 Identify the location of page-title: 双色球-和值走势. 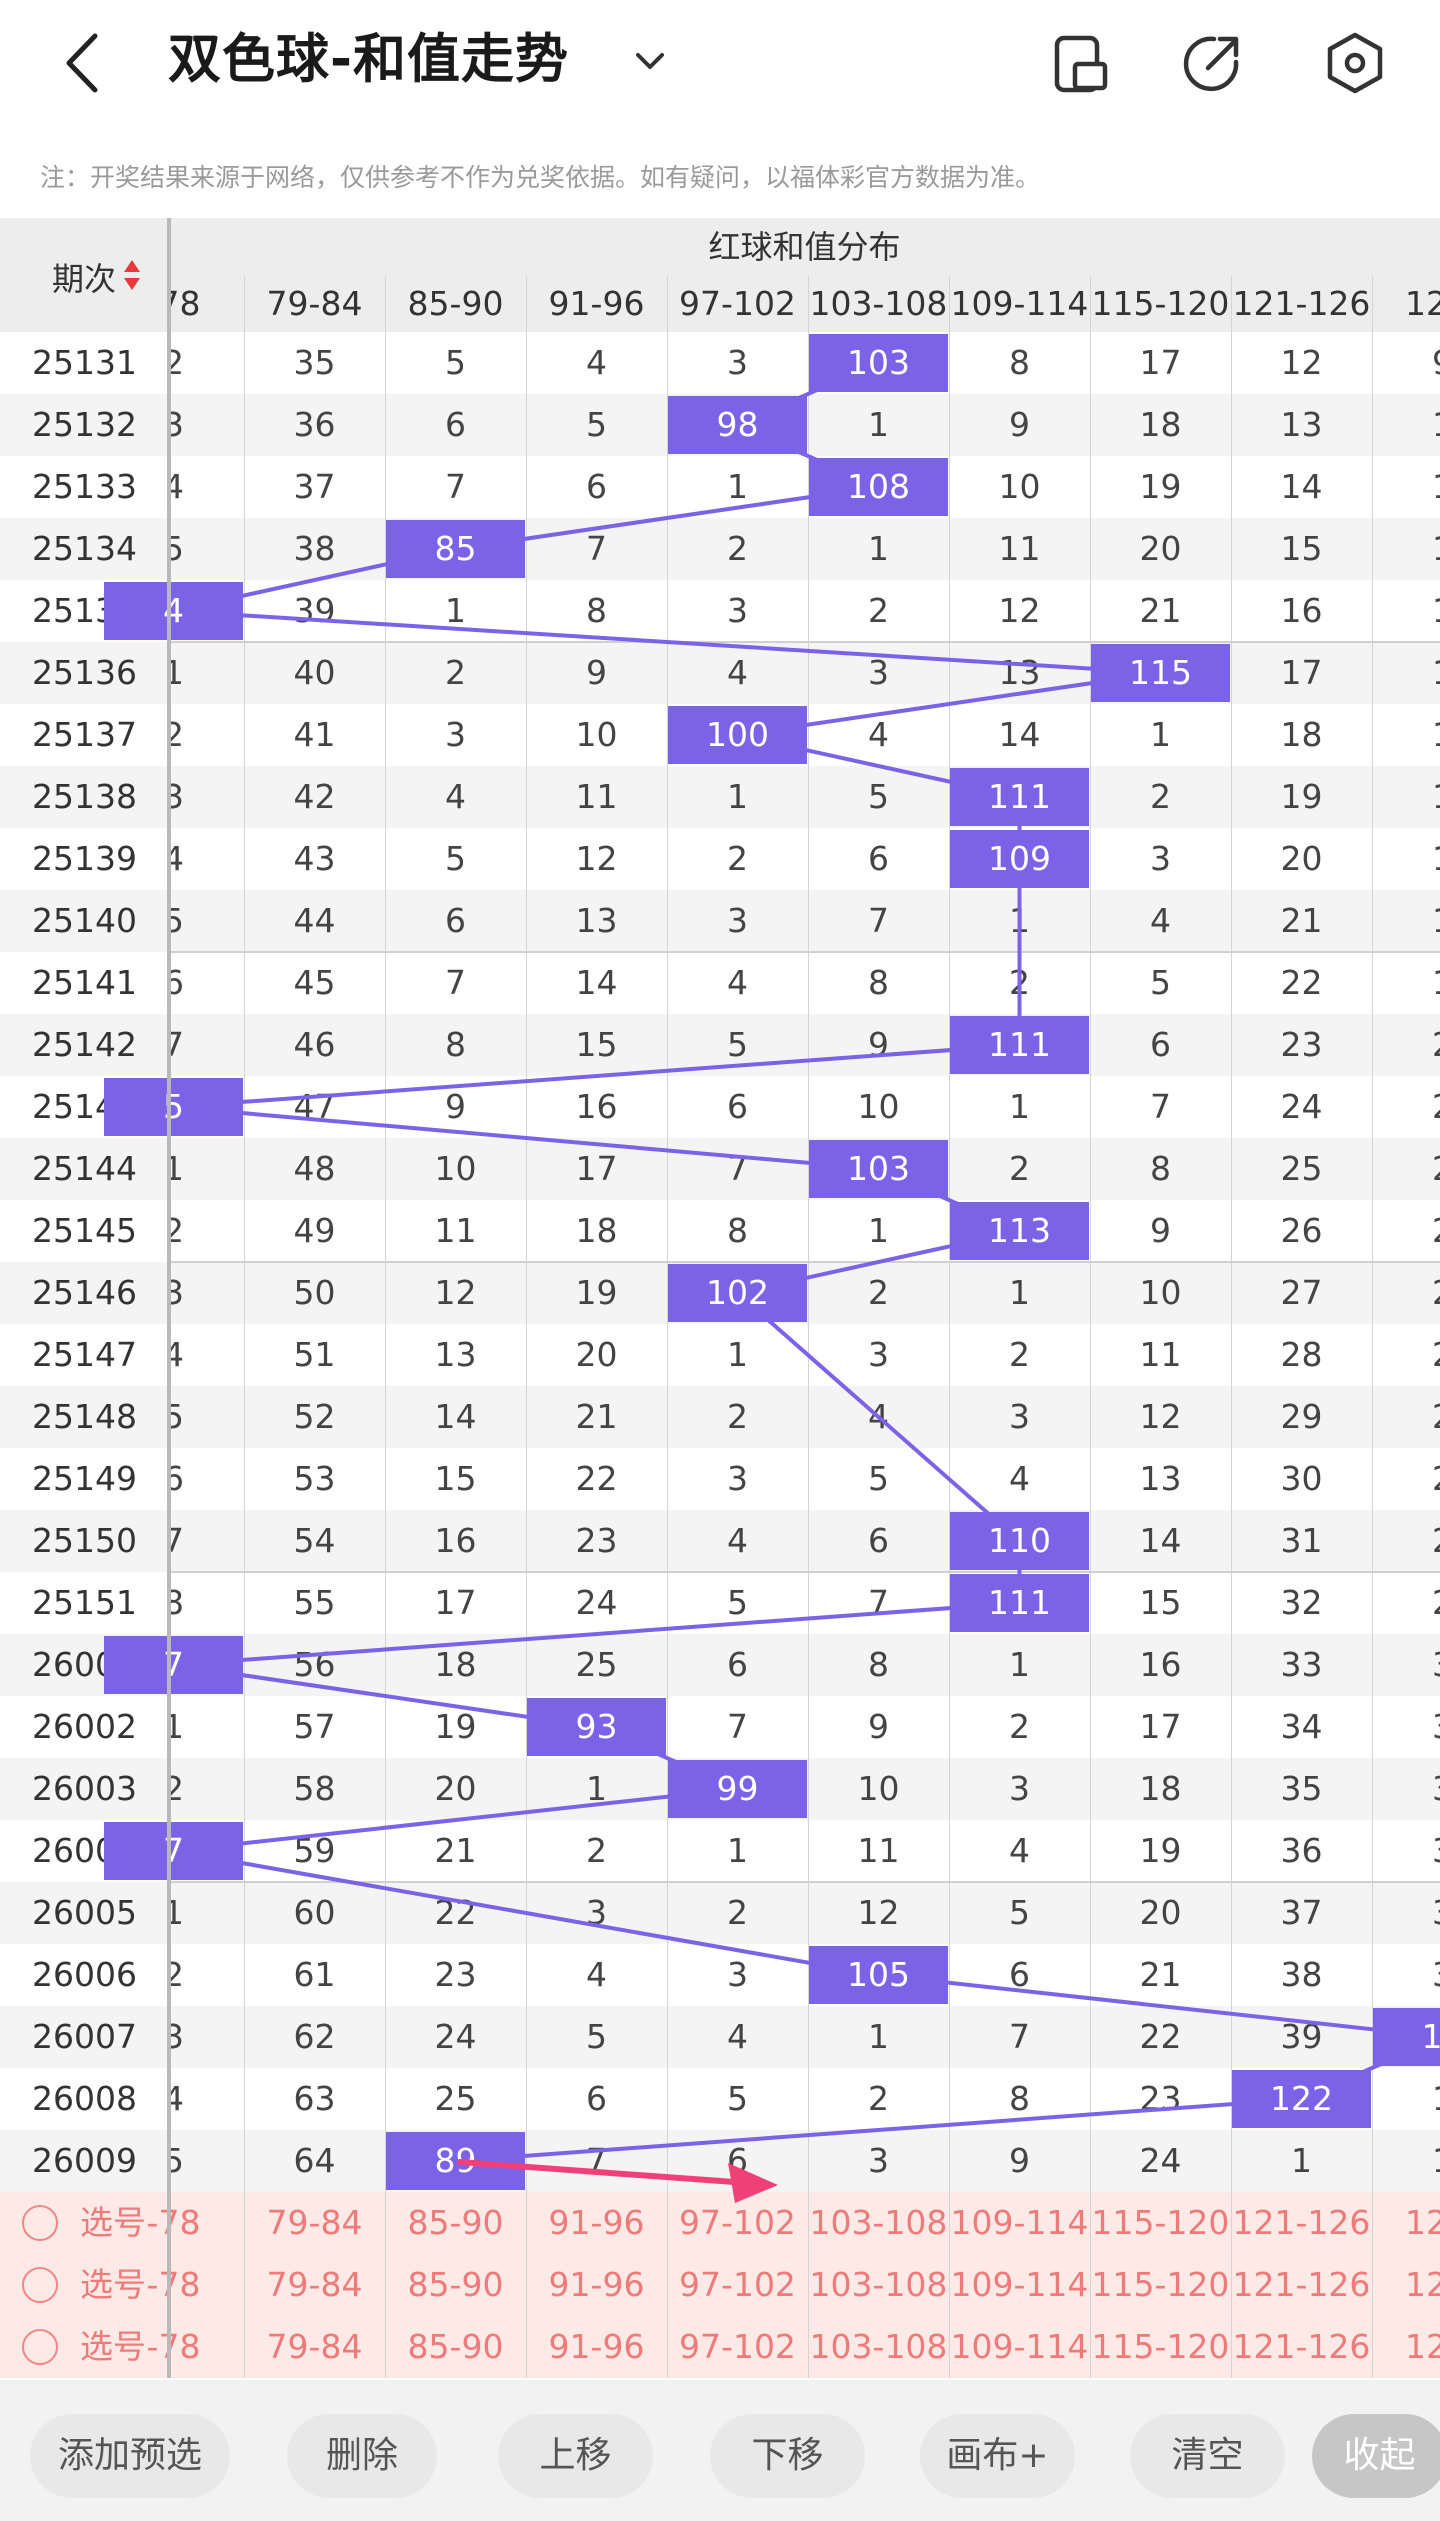
(368, 59).